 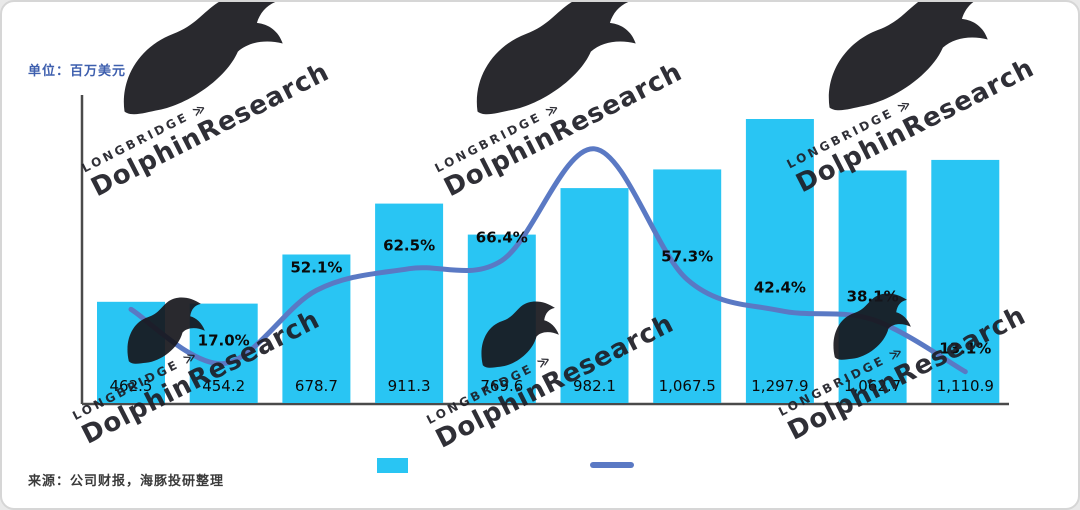 What do you see at coordinates (224, 341) in the screenshot?
I see `line-percent-label: 17.0%` at bounding box center [224, 341].